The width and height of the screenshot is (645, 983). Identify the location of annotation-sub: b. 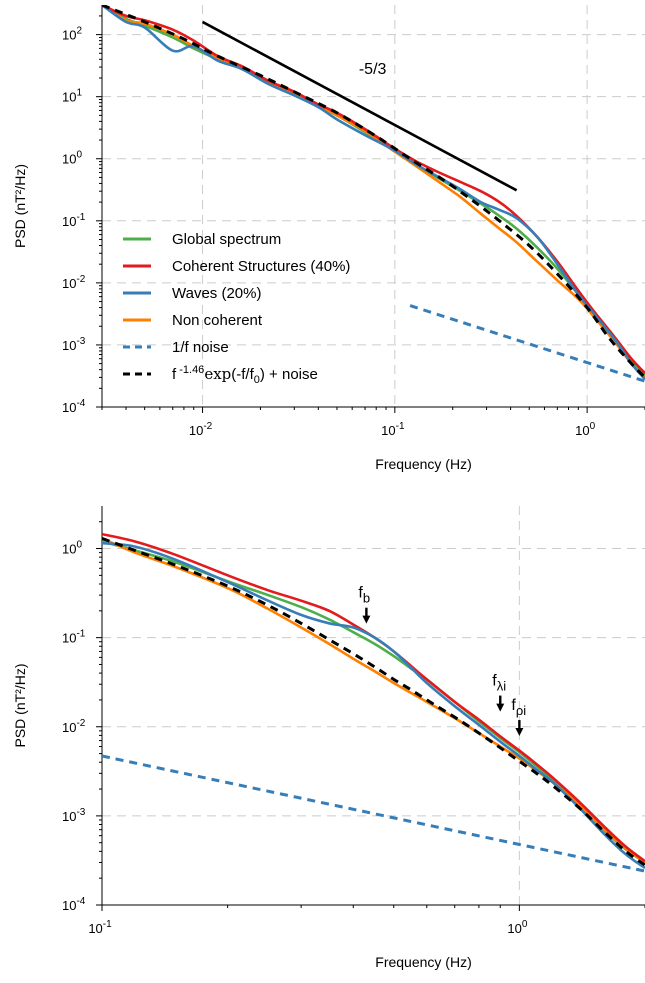
(366, 598).